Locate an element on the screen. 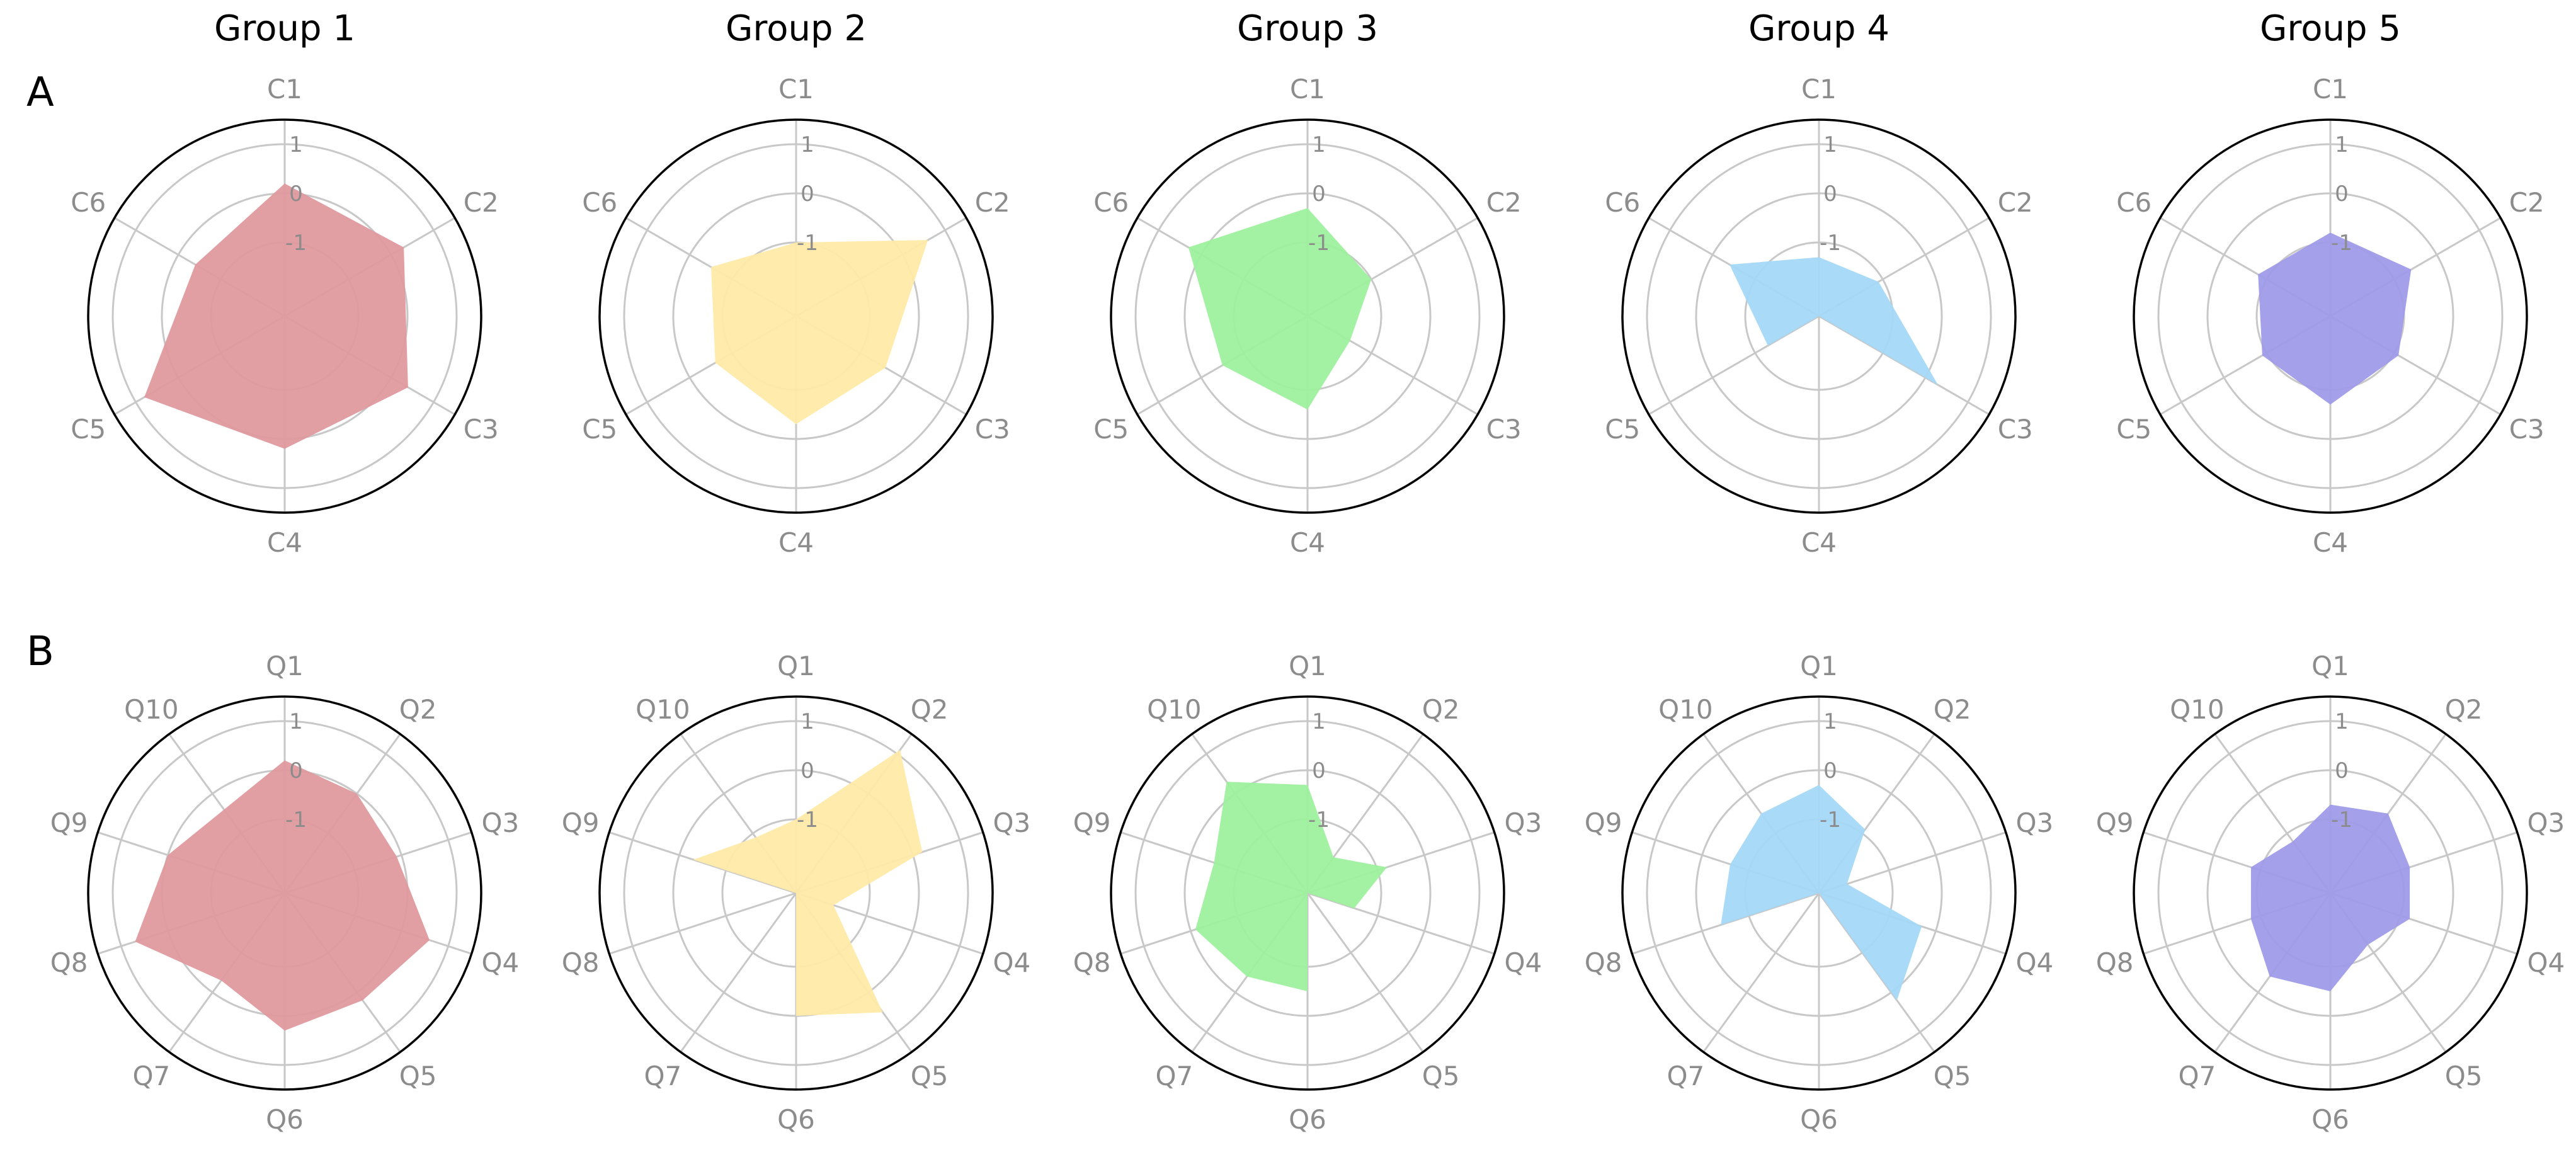  radar-panel-b-group-4: 1 0 -1 Q1 Q2 Q3 Q4 Q5 Q6 Q7 Q8 Q9 Q10 is located at coordinates (1819, 893).